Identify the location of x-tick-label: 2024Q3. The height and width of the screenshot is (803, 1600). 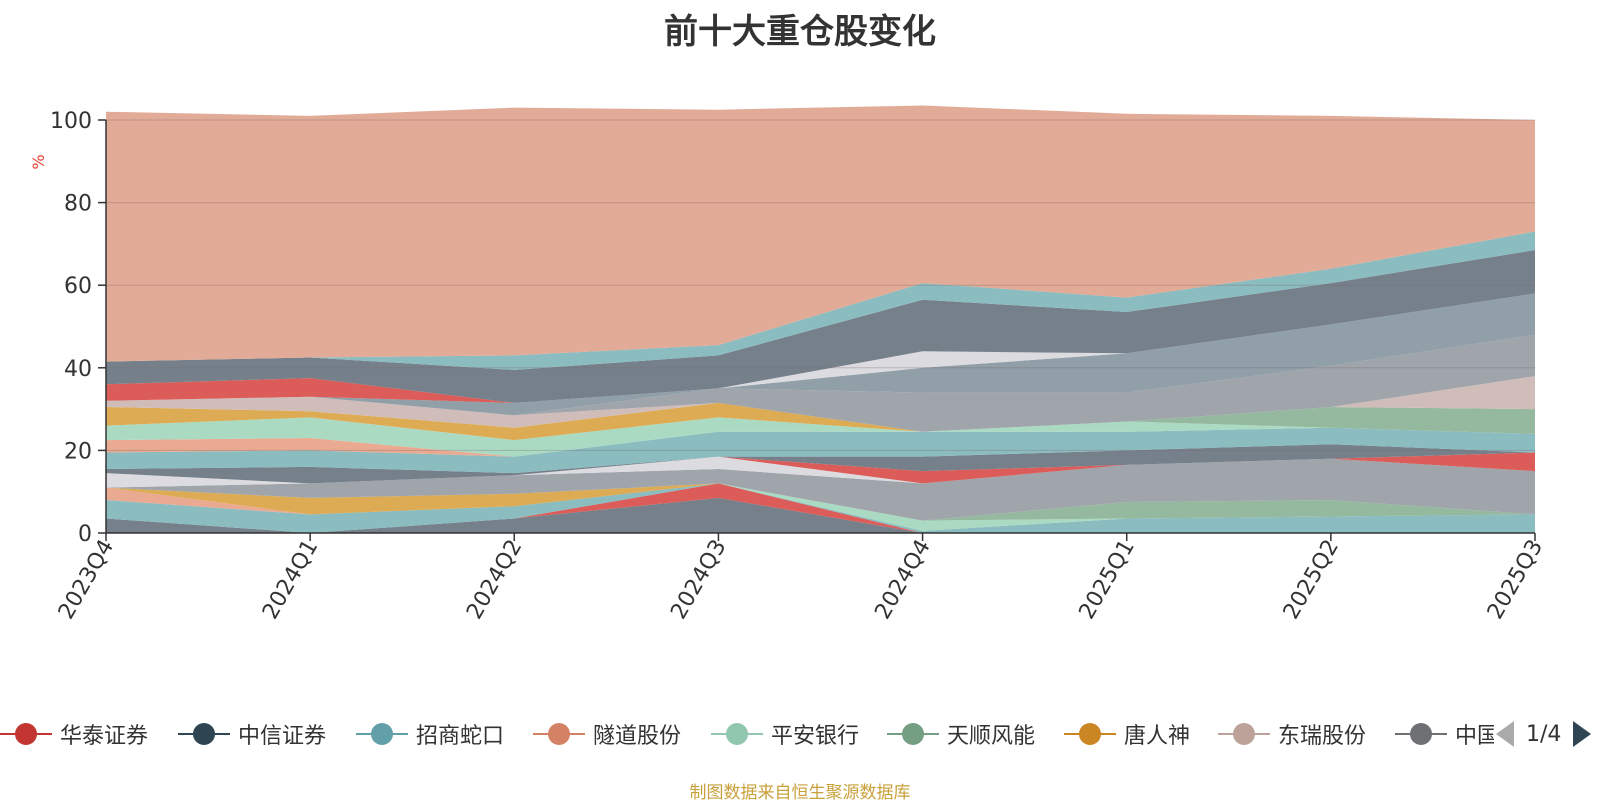
(698, 580).